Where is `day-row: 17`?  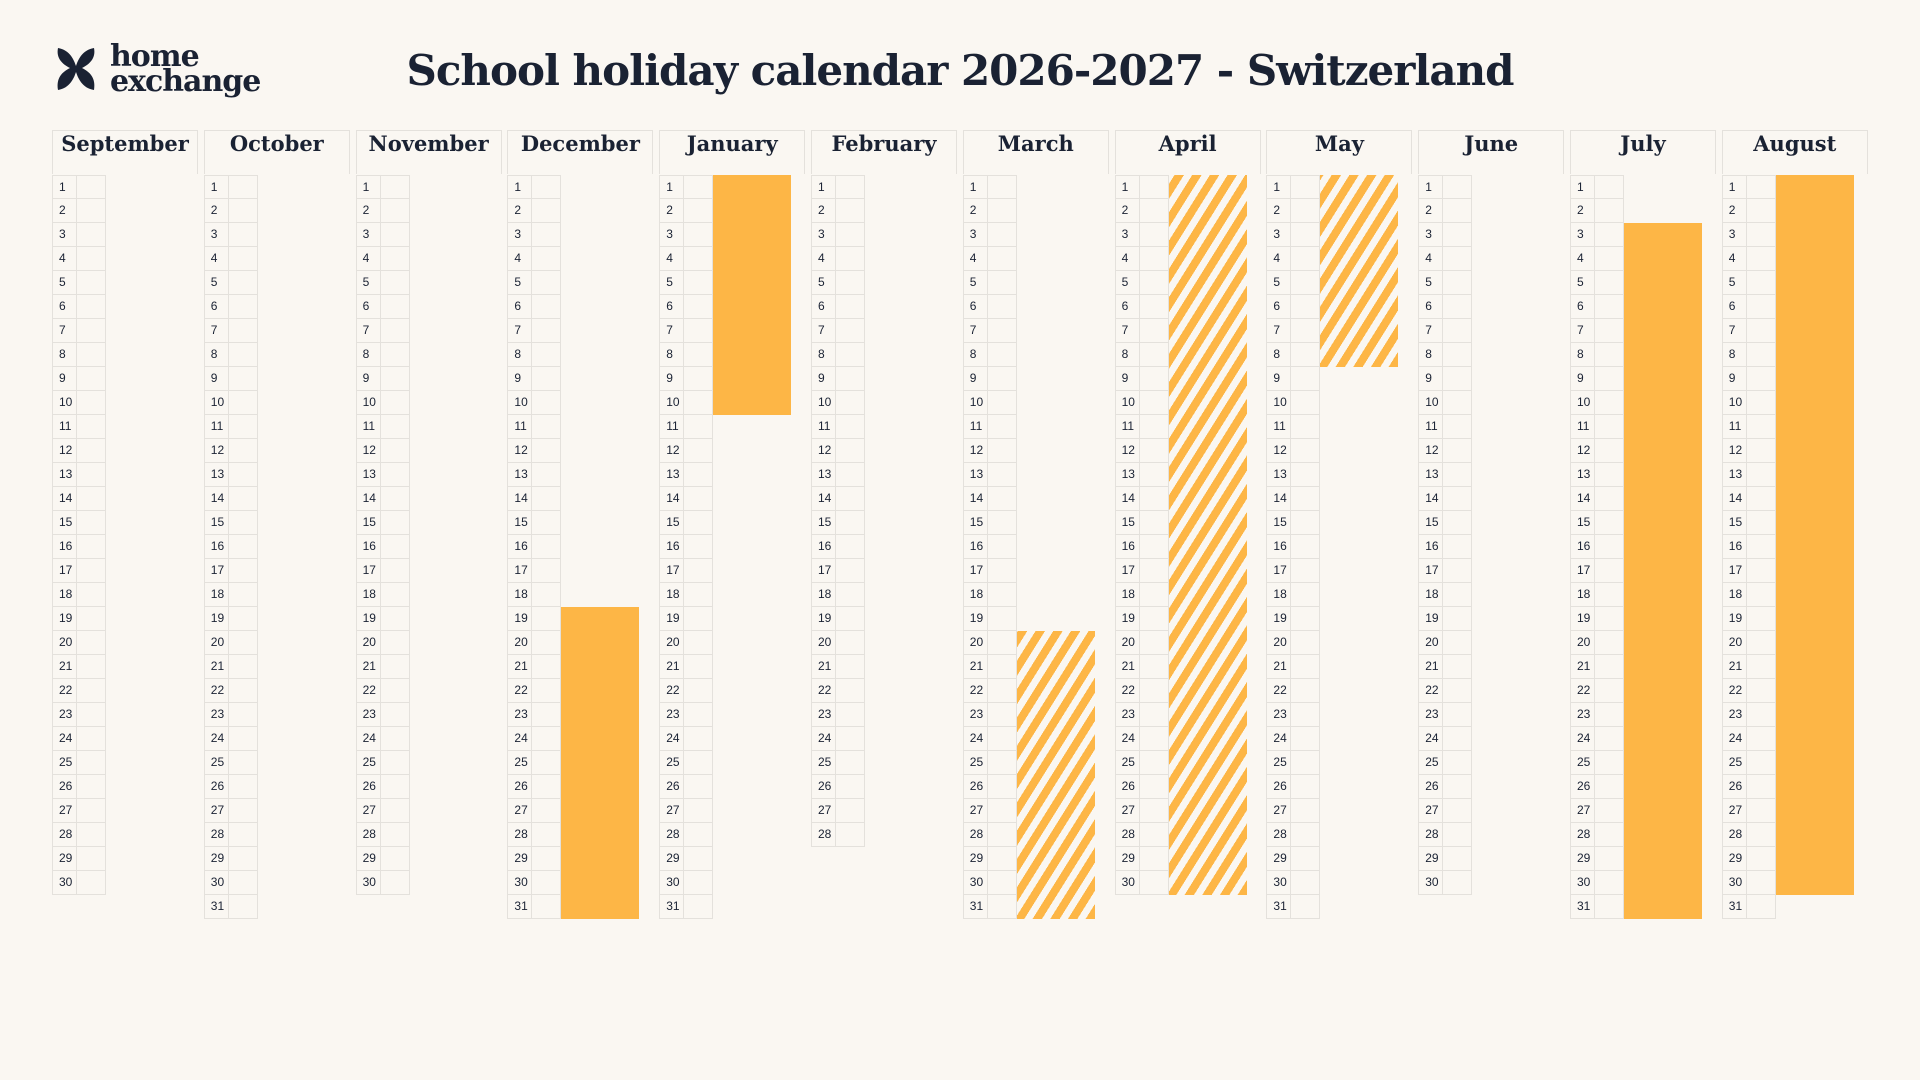
day-row: 17 is located at coordinates (1794, 571).